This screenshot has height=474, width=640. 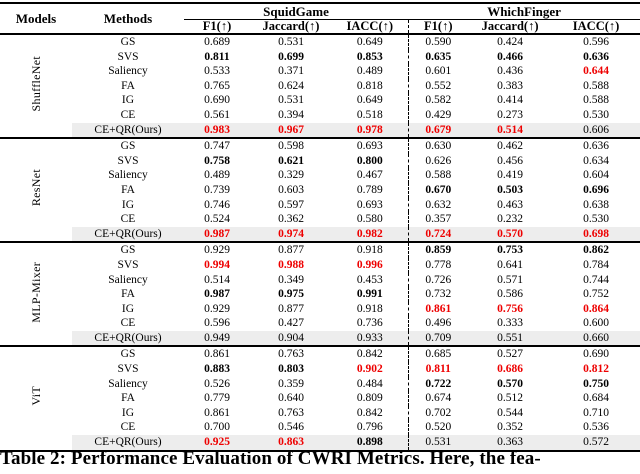 What do you see at coordinates (596, 398) in the screenshot?
I see `value-cell: 0.684` at bounding box center [596, 398].